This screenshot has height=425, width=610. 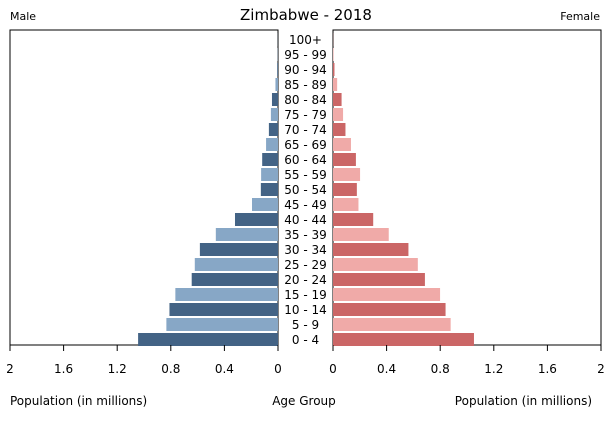 I want to click on female-axis-title: Population (in millions), so click(x=523, y=401).